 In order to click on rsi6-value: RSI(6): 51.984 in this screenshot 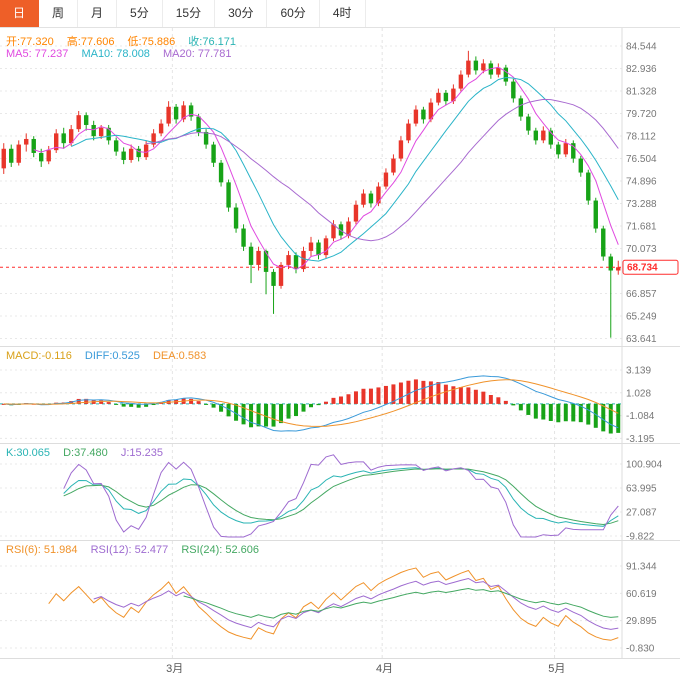, I will do `click(42, 550)`.